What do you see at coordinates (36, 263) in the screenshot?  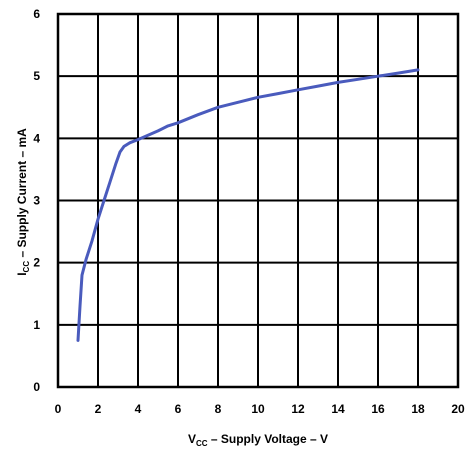 I see `y-tick-label: 2` at bounding box center [36, 263].